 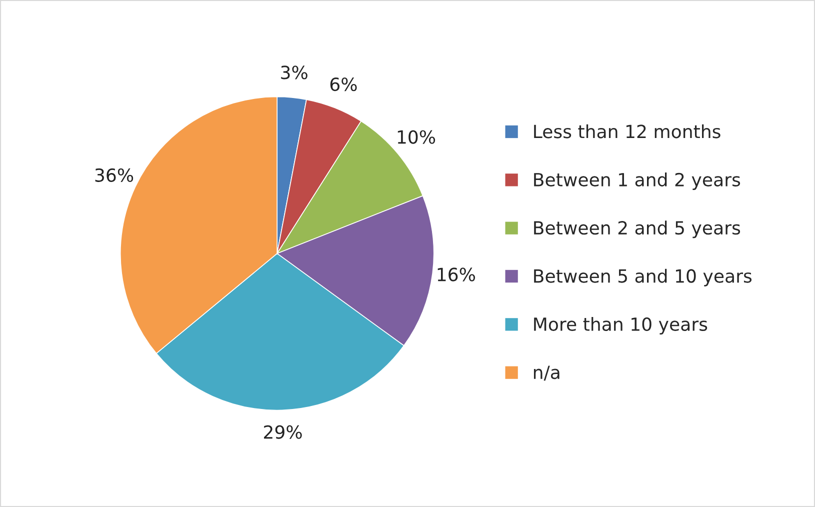 What do you see at coordinates (547, 373) in the screenshot?
I see `legend-label: n/a` at bounding box center [547, 373].